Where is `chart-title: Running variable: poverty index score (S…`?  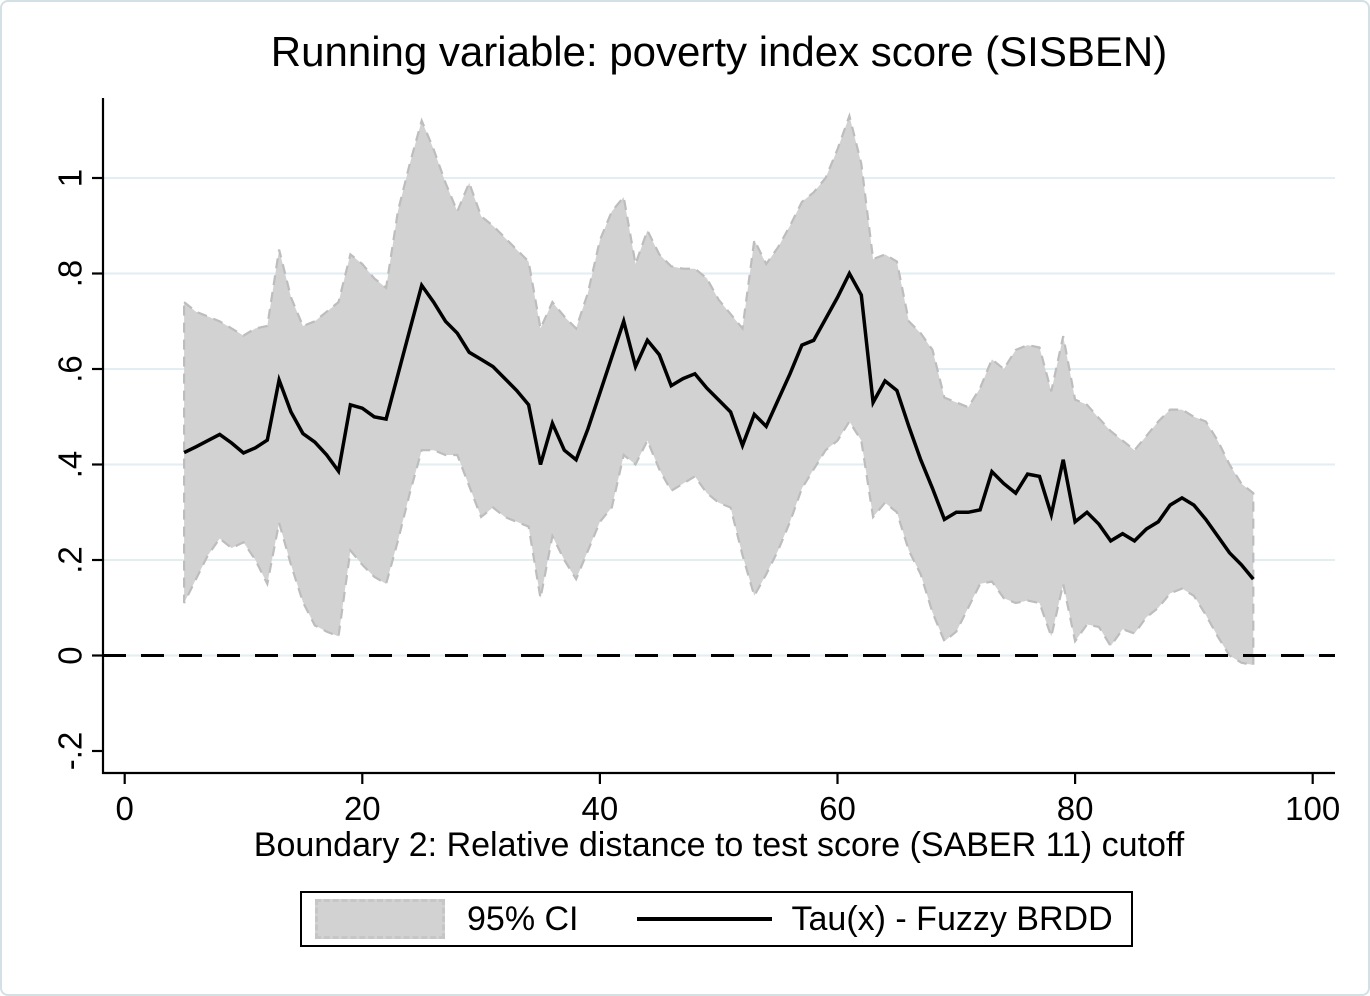
chart-title: Running variable: poverty index score (S… is located at coordinates (719, 51).